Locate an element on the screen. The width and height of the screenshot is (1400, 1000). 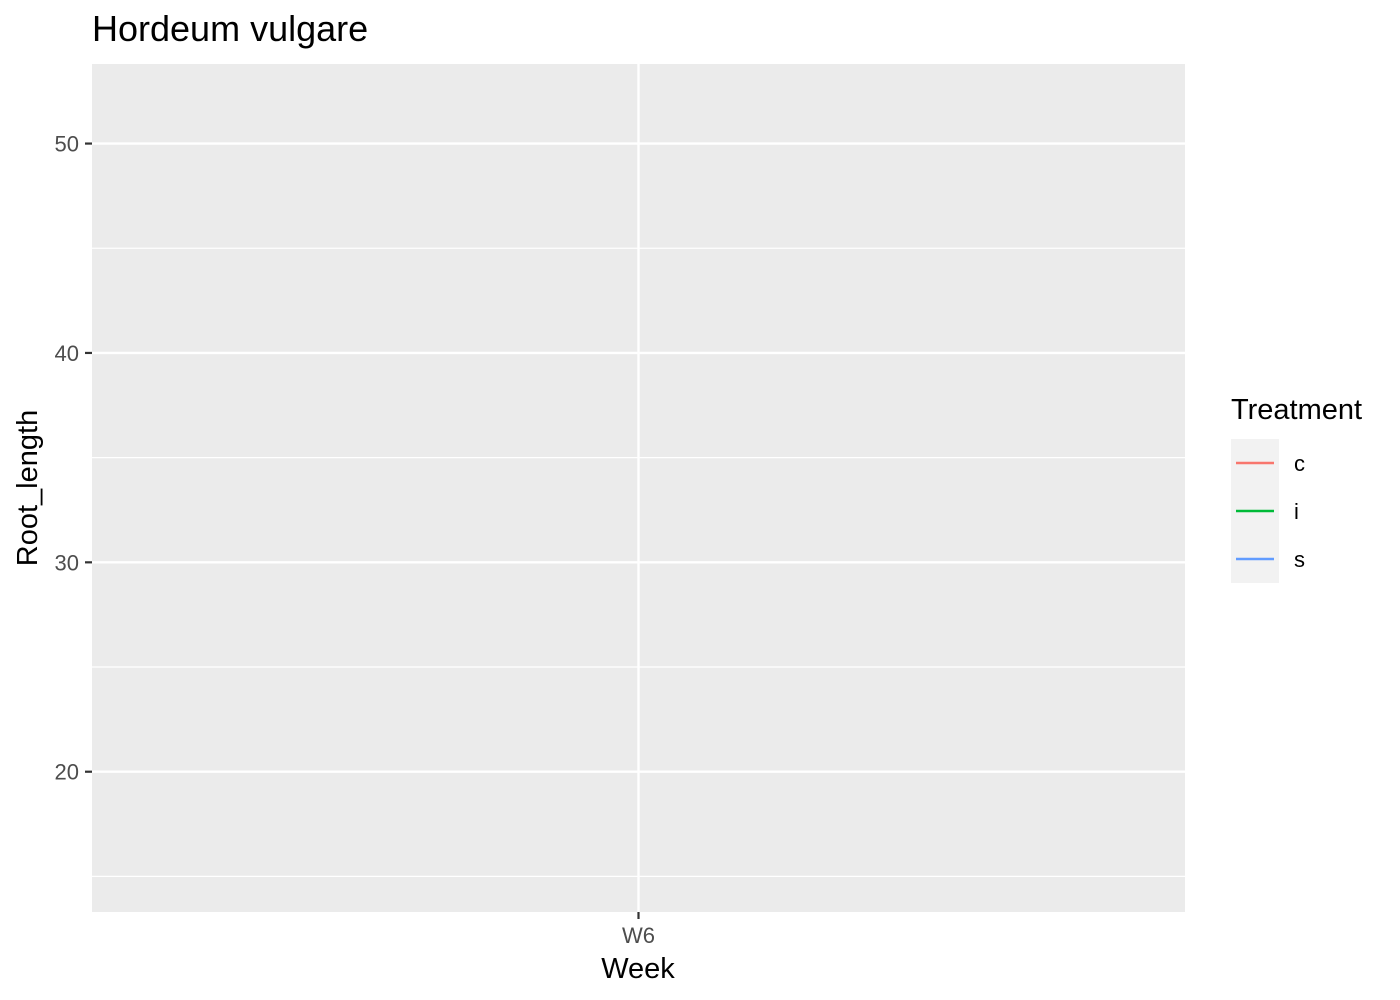
y-axis-title: Root_length is located at coordinates (28, 488).